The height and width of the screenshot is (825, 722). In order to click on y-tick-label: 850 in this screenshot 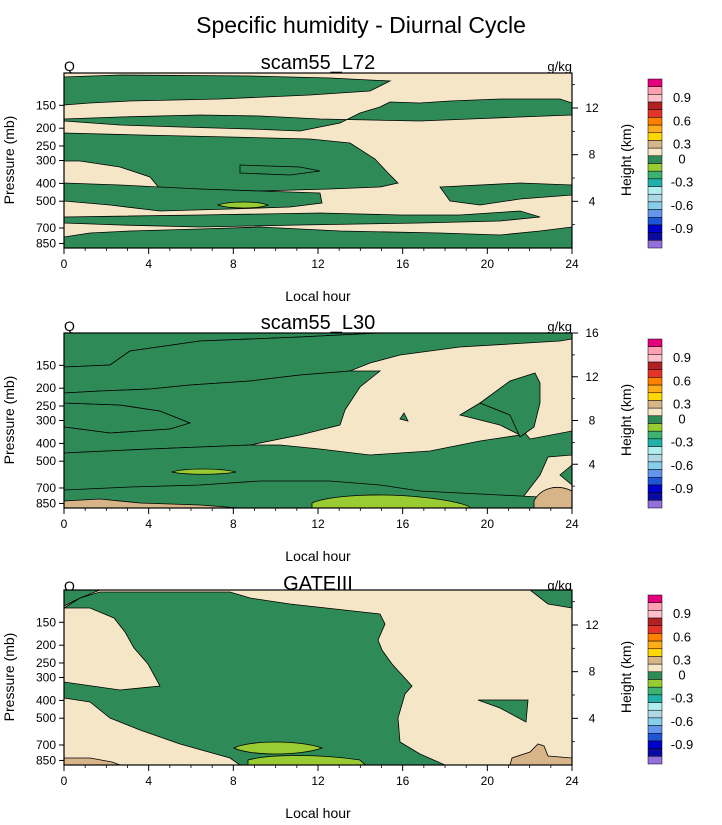, I will do `click(46, 243)`.